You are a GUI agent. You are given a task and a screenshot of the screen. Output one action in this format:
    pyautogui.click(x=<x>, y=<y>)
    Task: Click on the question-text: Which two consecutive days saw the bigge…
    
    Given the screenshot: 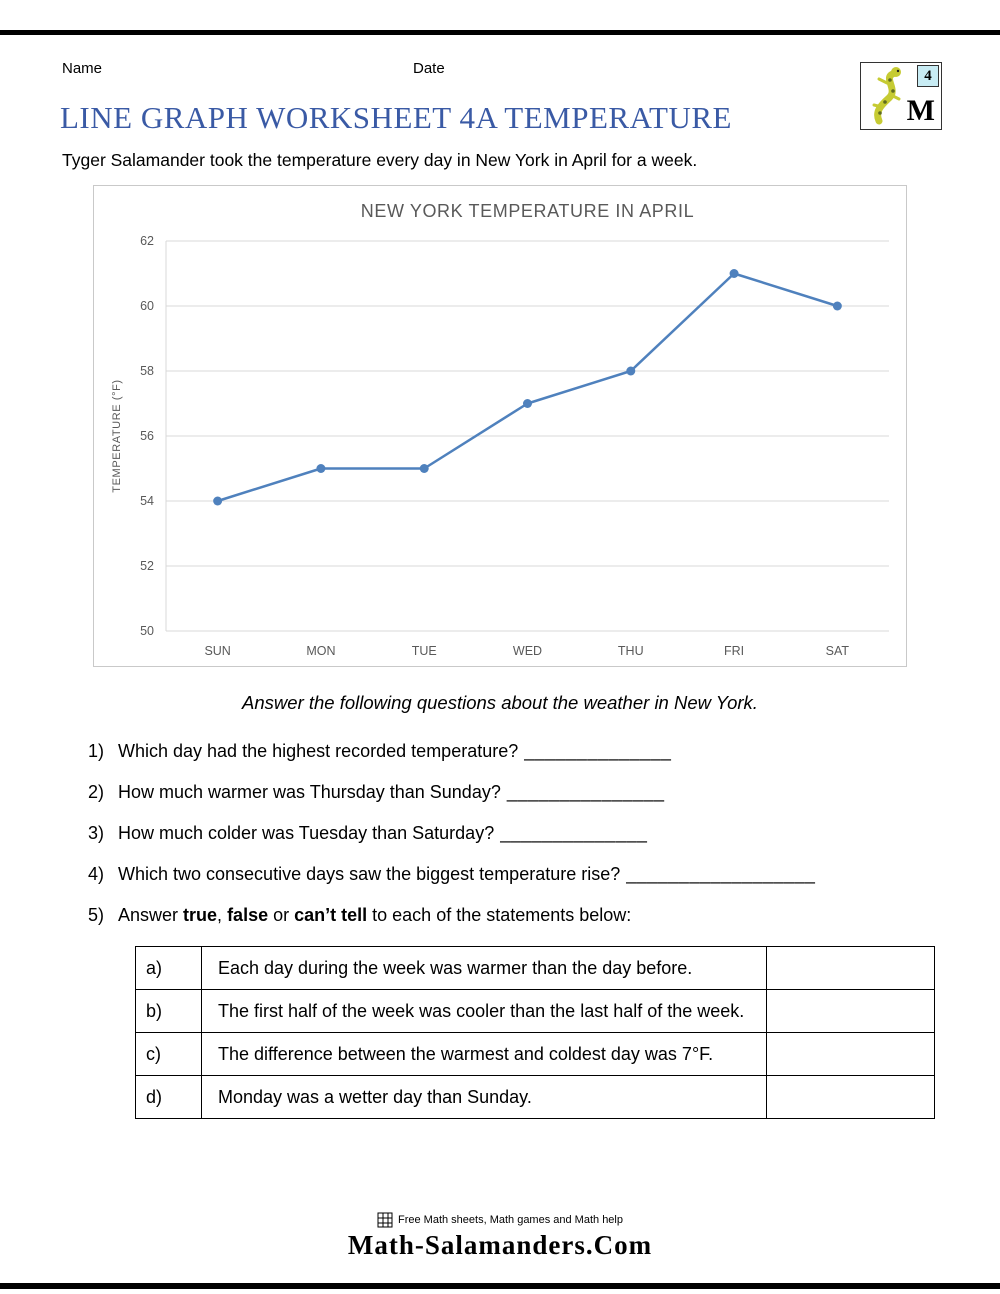 What is the action you would take?
    pyautogui.click(x=369, y=874)
    